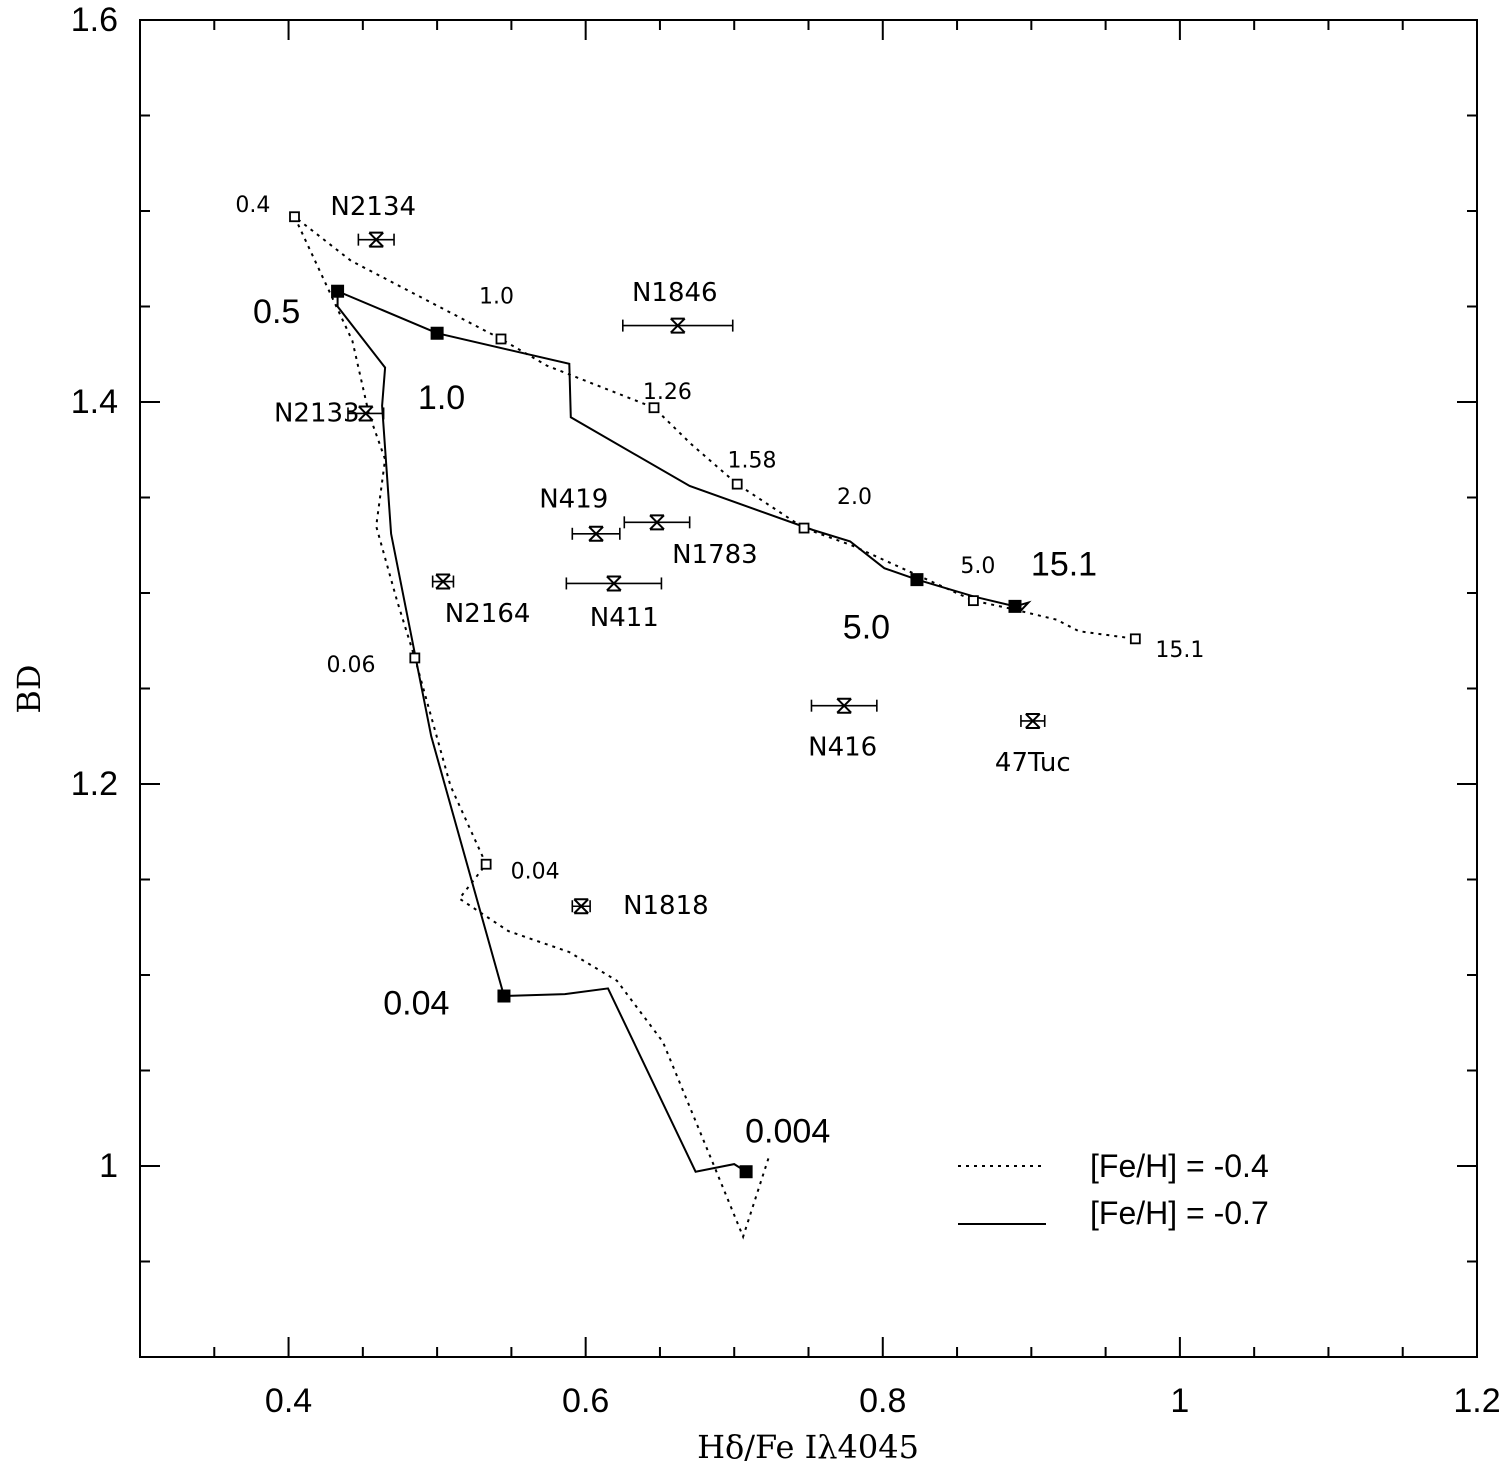  Describe the element at coordinates (787, 1132) in the screenshot. I see `age-label-large: 0.004` at that location.